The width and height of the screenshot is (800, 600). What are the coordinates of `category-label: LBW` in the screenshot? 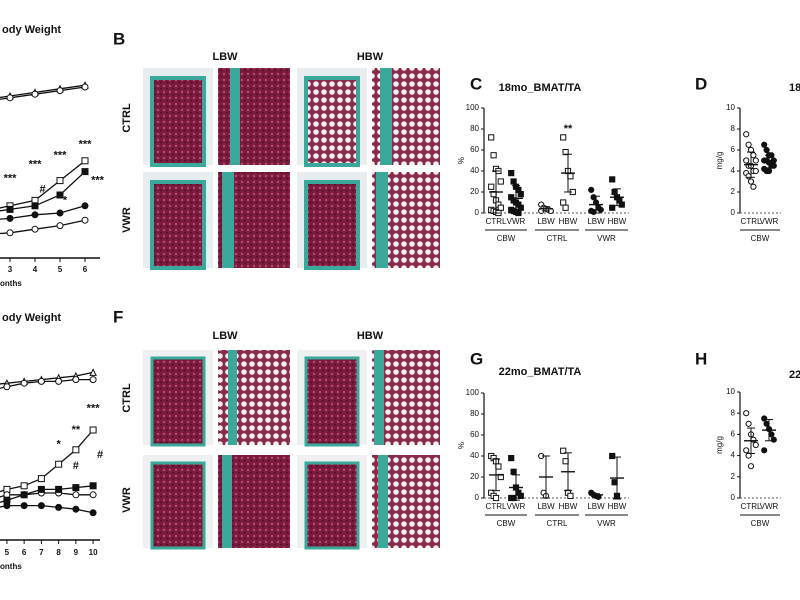 It's located at (546, 221).